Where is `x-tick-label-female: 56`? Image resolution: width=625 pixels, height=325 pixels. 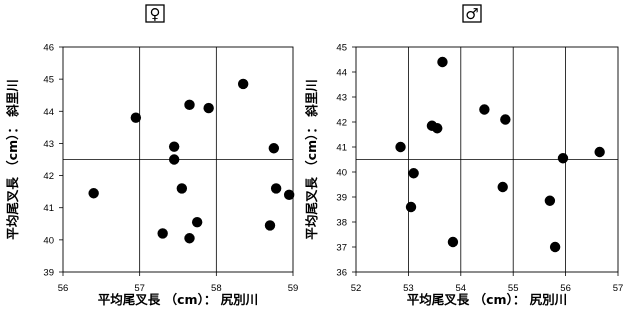
x-tick-label-female: 56 is located at coordinates (63, 288).